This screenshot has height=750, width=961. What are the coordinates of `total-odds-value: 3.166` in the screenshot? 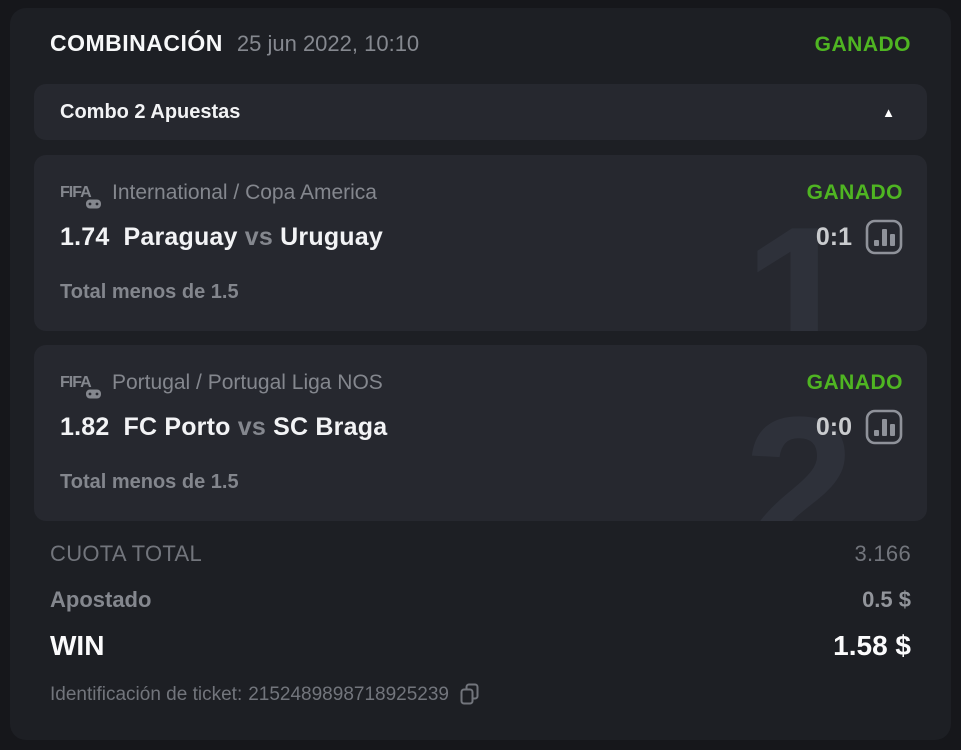 It's located at (882, 553).